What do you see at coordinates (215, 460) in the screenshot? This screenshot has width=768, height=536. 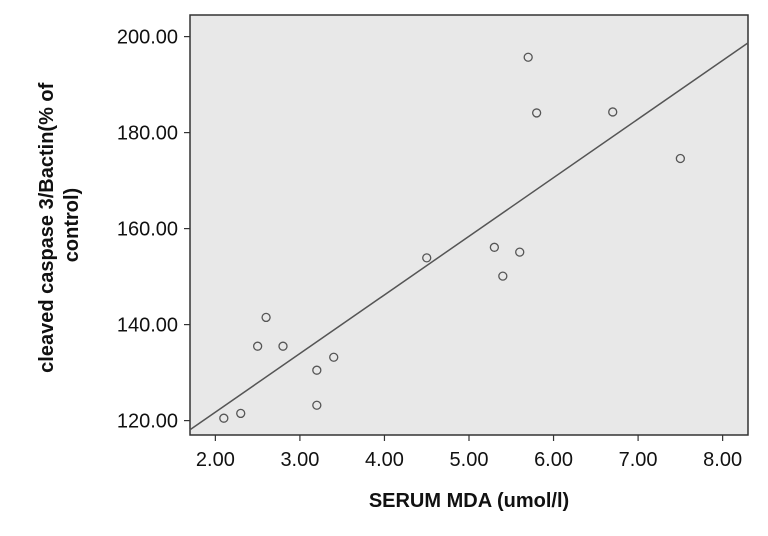 I see `x-tick-label: 2.00` at bounding box center [215, 460].